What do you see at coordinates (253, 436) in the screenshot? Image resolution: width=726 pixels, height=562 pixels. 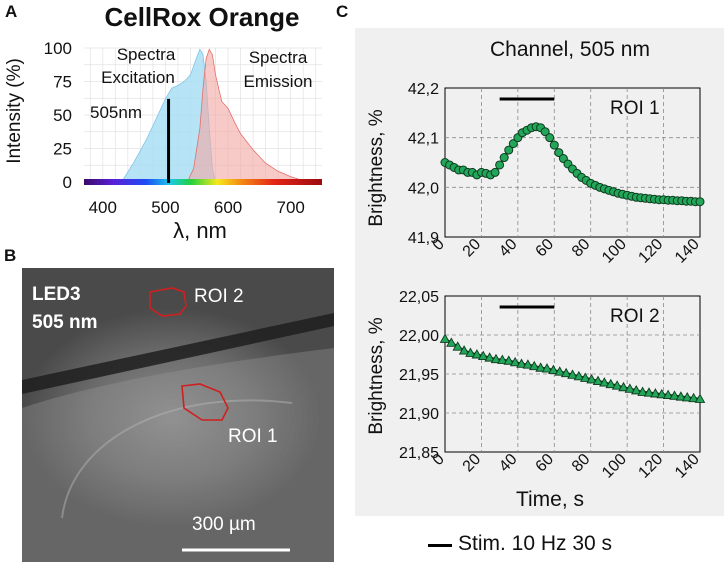 I see `roi-1-label: ROI 1` at bounding box center [253, 436].